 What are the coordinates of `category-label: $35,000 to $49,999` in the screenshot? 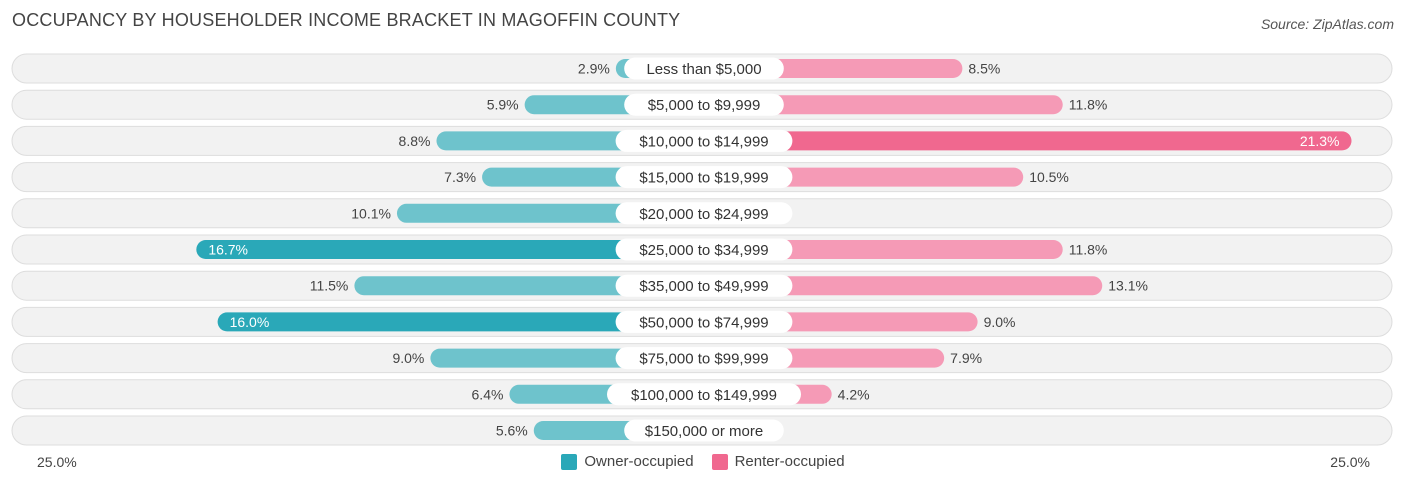 It's located at (703, 286).